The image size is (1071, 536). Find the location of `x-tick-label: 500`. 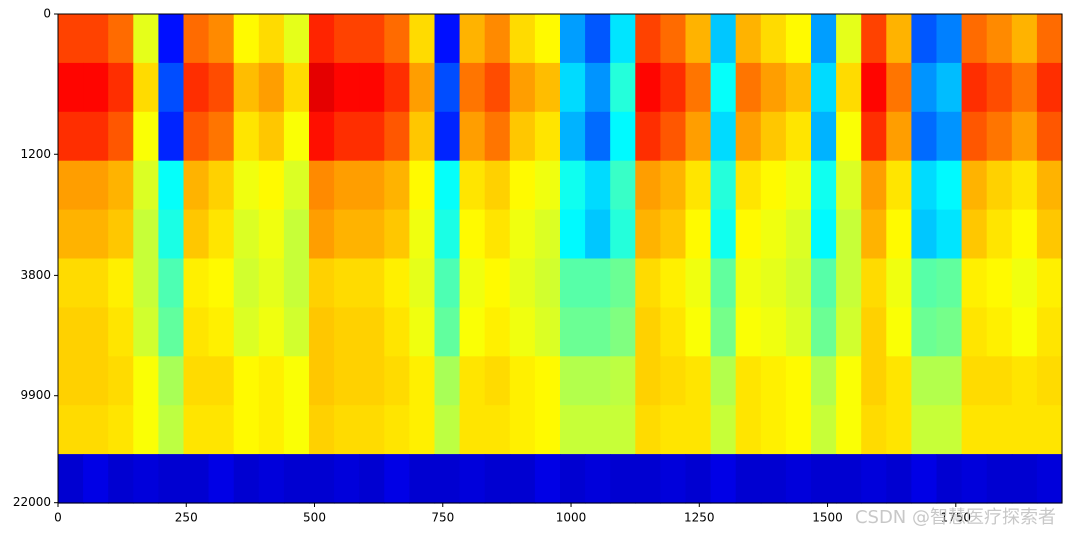

x-tick-label: 500 is located at coordinates (314, 518).